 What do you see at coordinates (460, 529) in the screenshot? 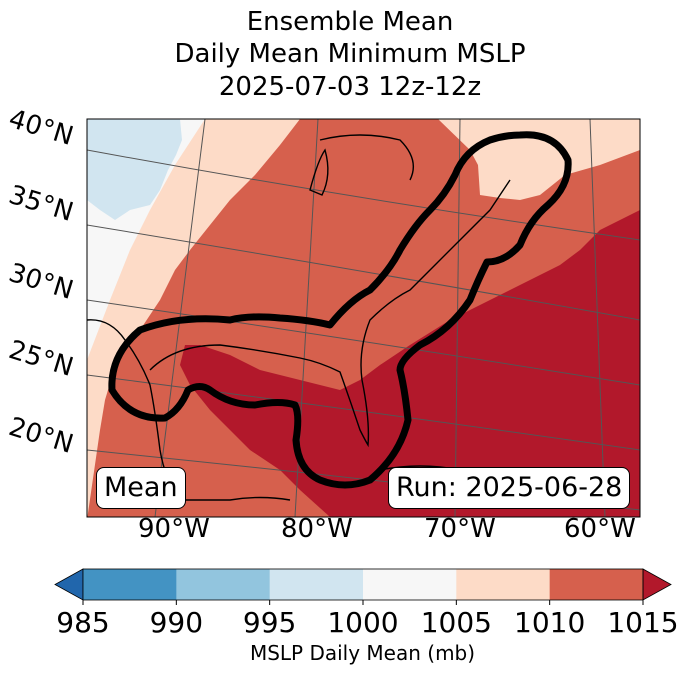
I see `lon-tick-70: 70°W` at bounding box center [460, 529].